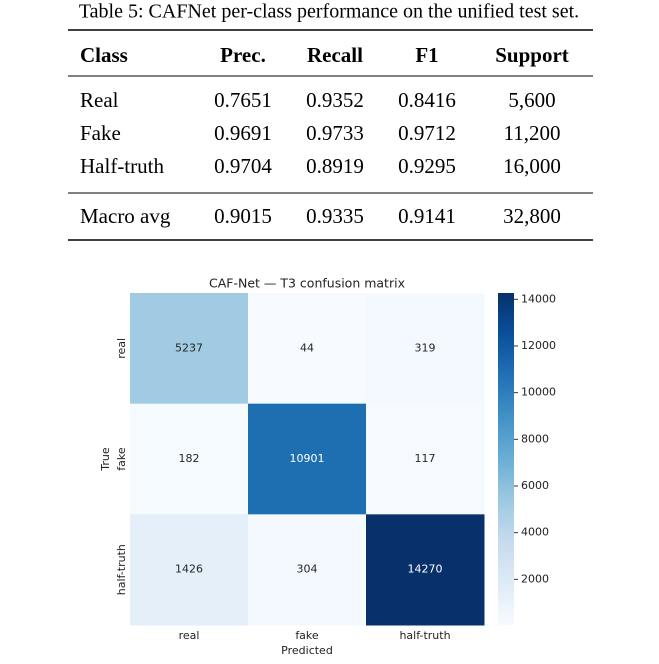 This screenshot has width=659, height=664. What do you see at coordinates (307, 283) in the screenshot?
I see `chart-title: CAF-Net — T3 confusion matrix` at bounding box center [307, 283].